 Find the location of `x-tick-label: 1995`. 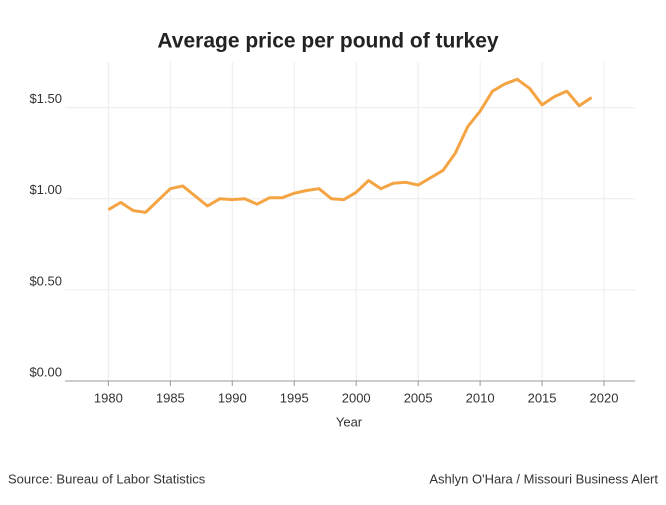

x-tick-label: 1995 is located at coordinates (294, 397).